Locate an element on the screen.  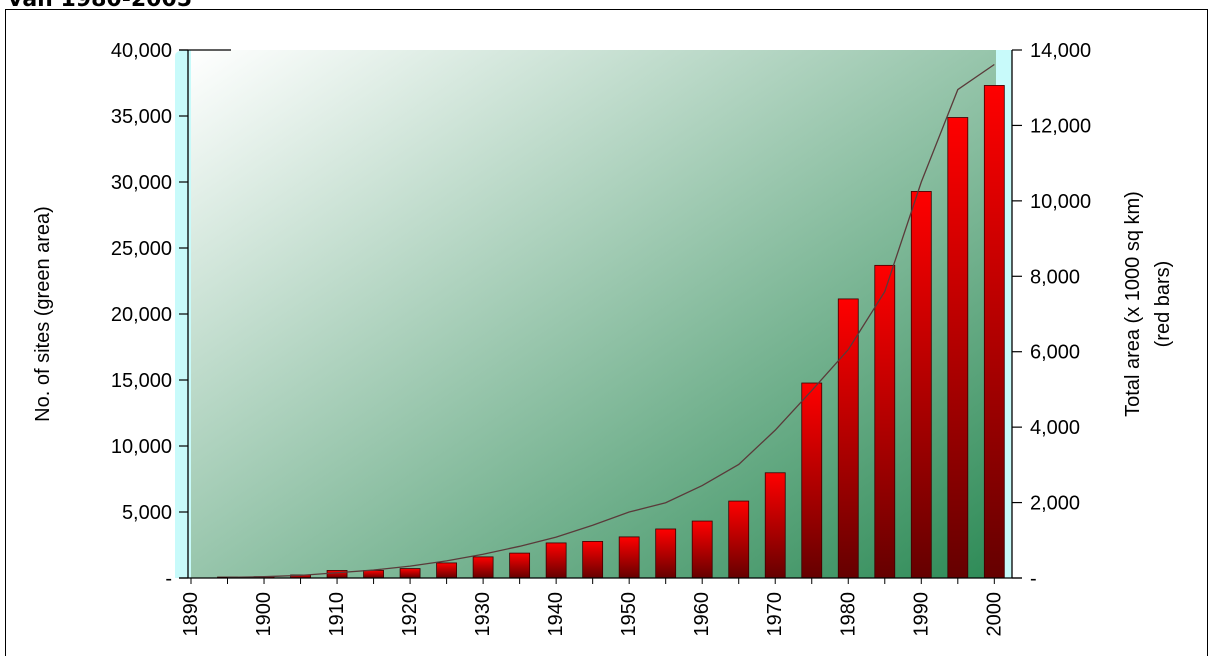
left-tick-label: 30,000 is located at coordinates (141, 183).